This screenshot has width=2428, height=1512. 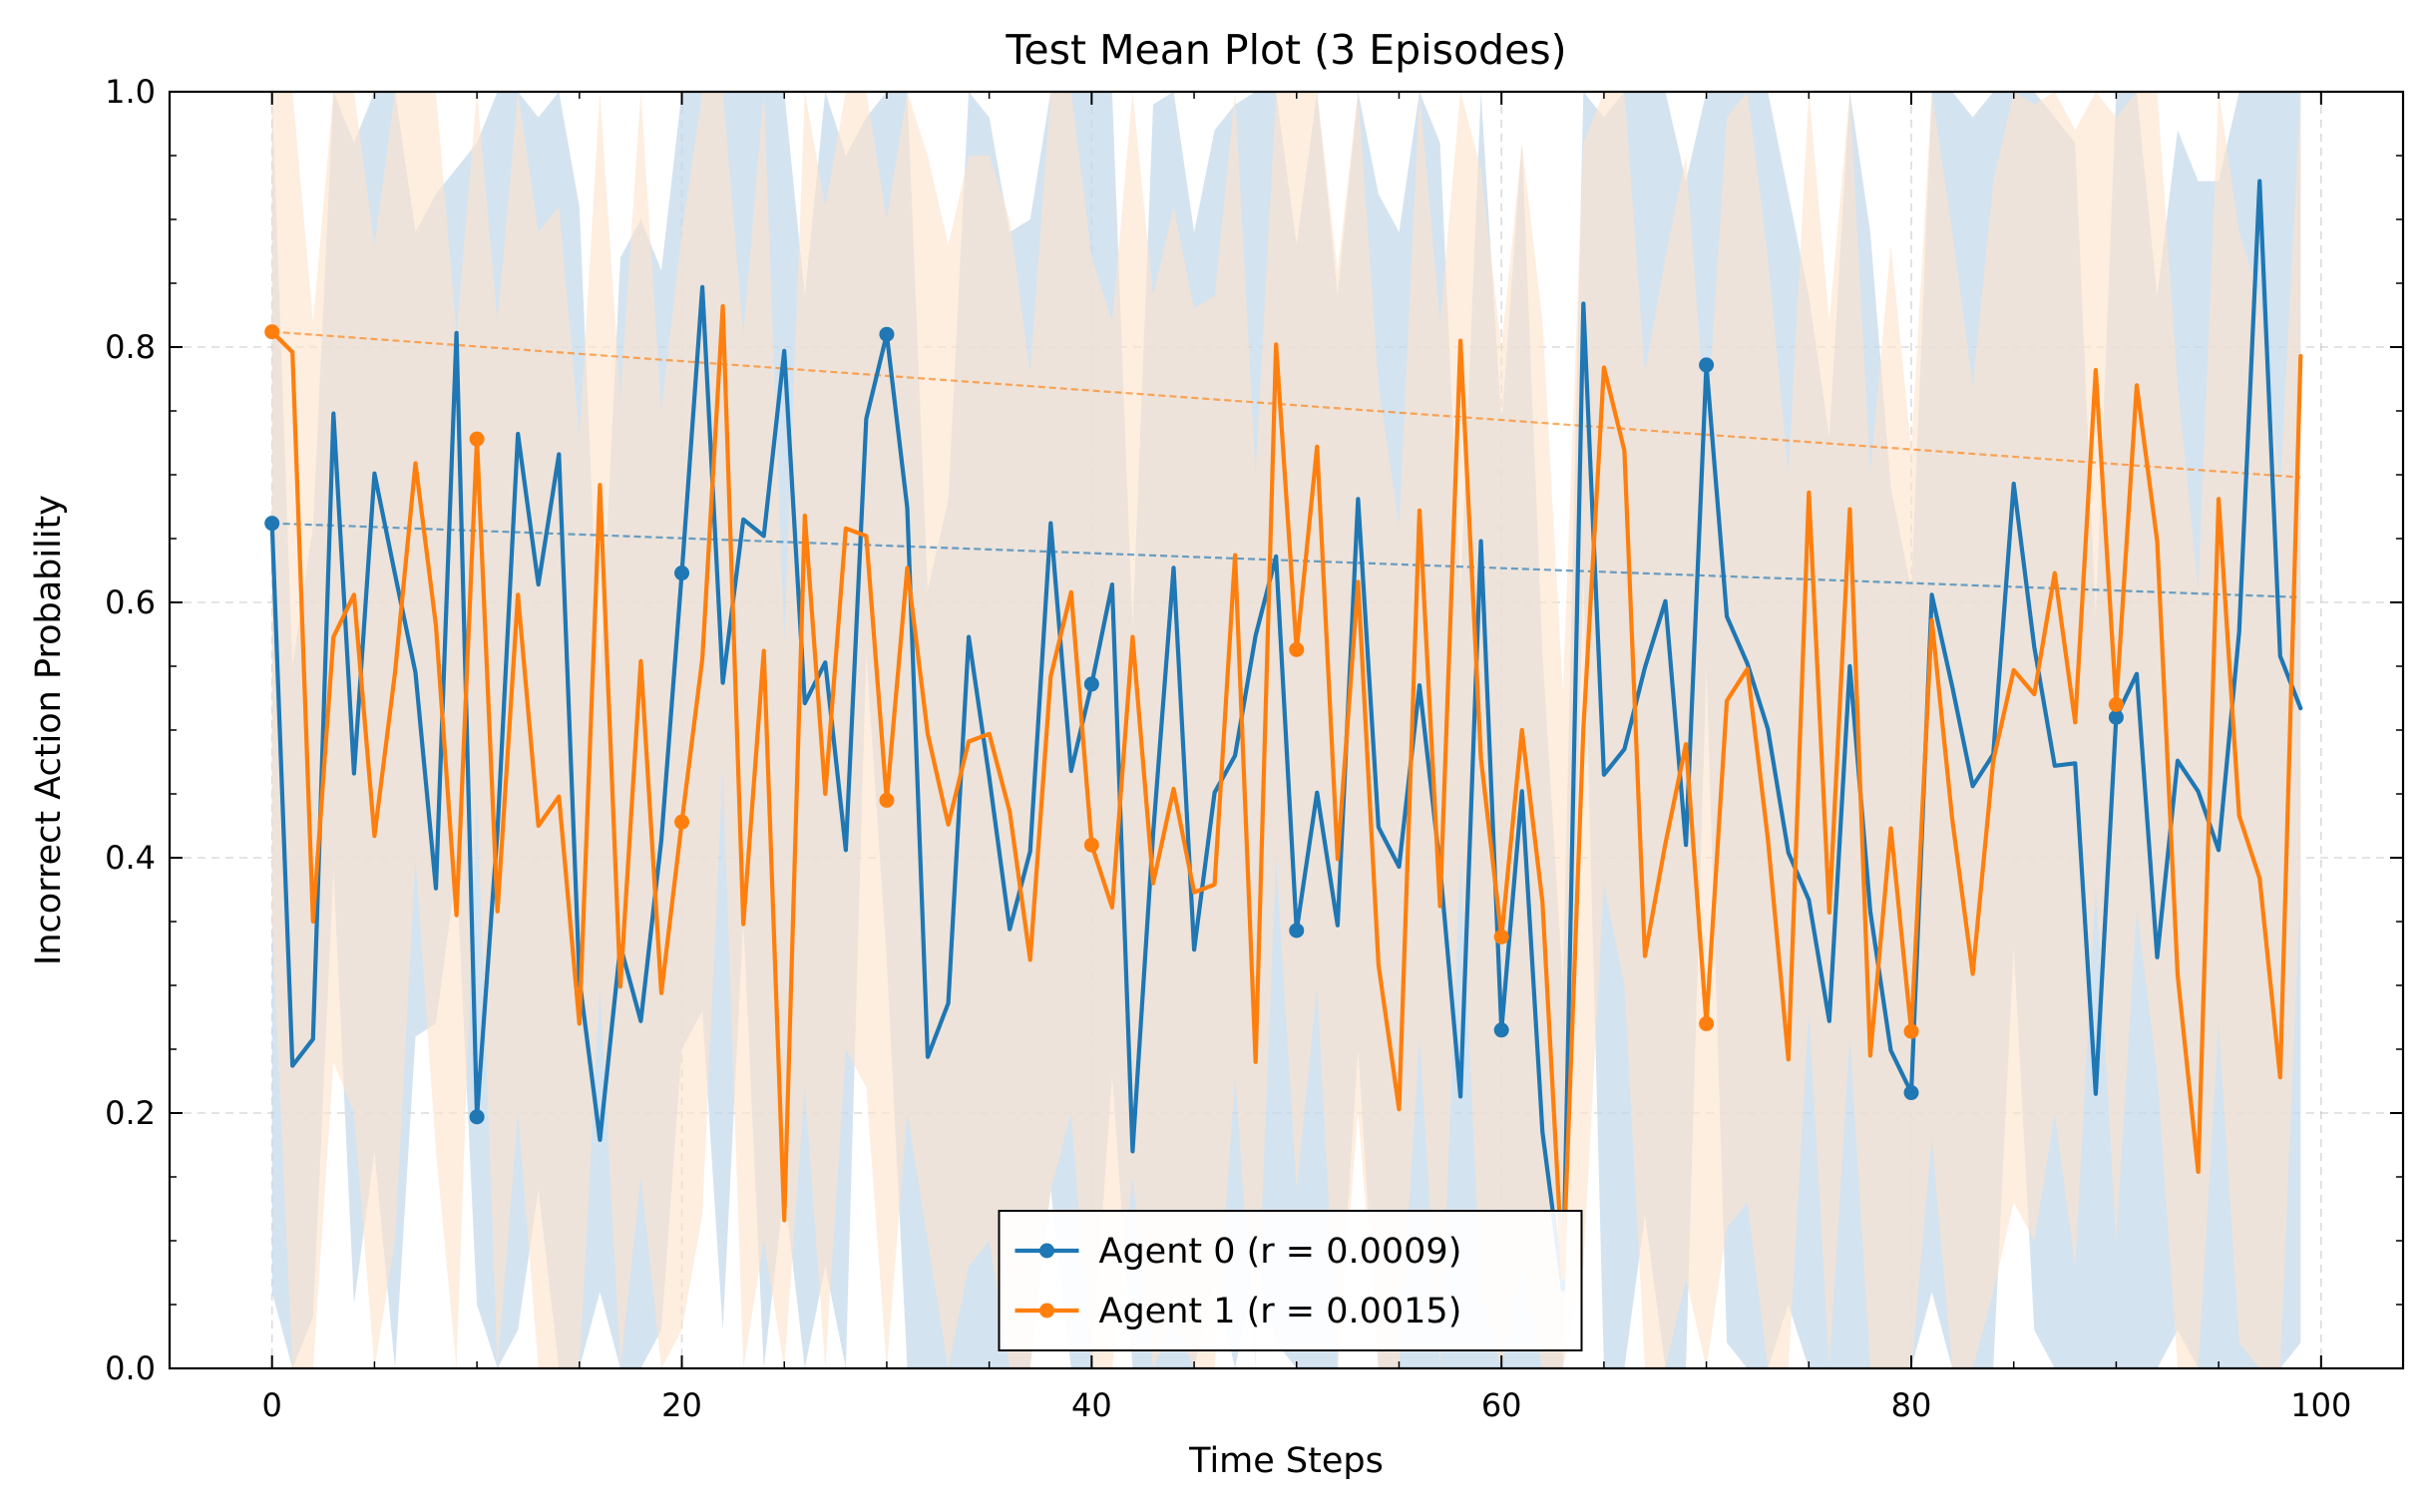 What do you see at coordinates (131, 1368) in the screenshot?
I see `y-tick-label: 0.0` at bounding box center [131, 1368].